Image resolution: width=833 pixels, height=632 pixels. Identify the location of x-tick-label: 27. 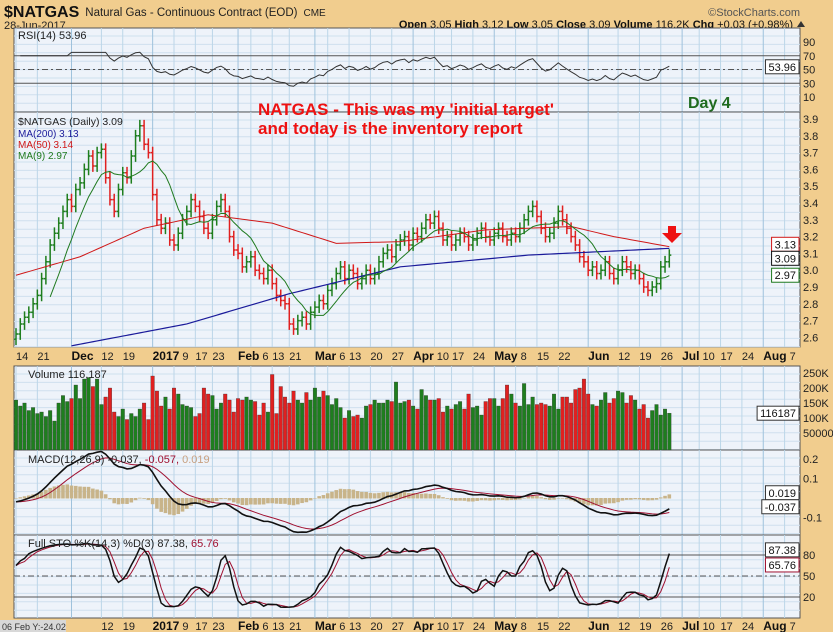
(398, 626).